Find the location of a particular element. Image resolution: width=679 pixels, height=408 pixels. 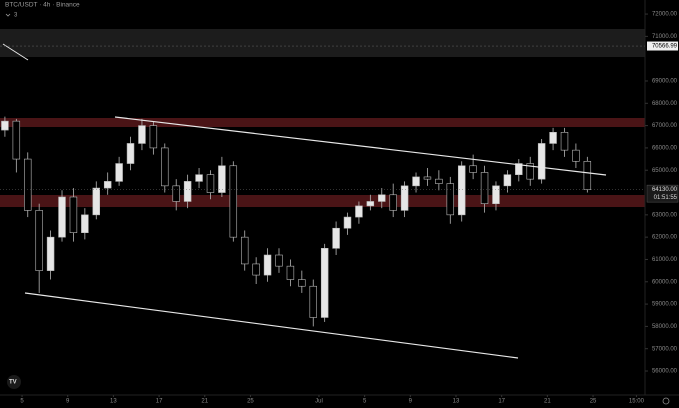

y-tick-label: 67000.00 is located at coordinates (665, 126).